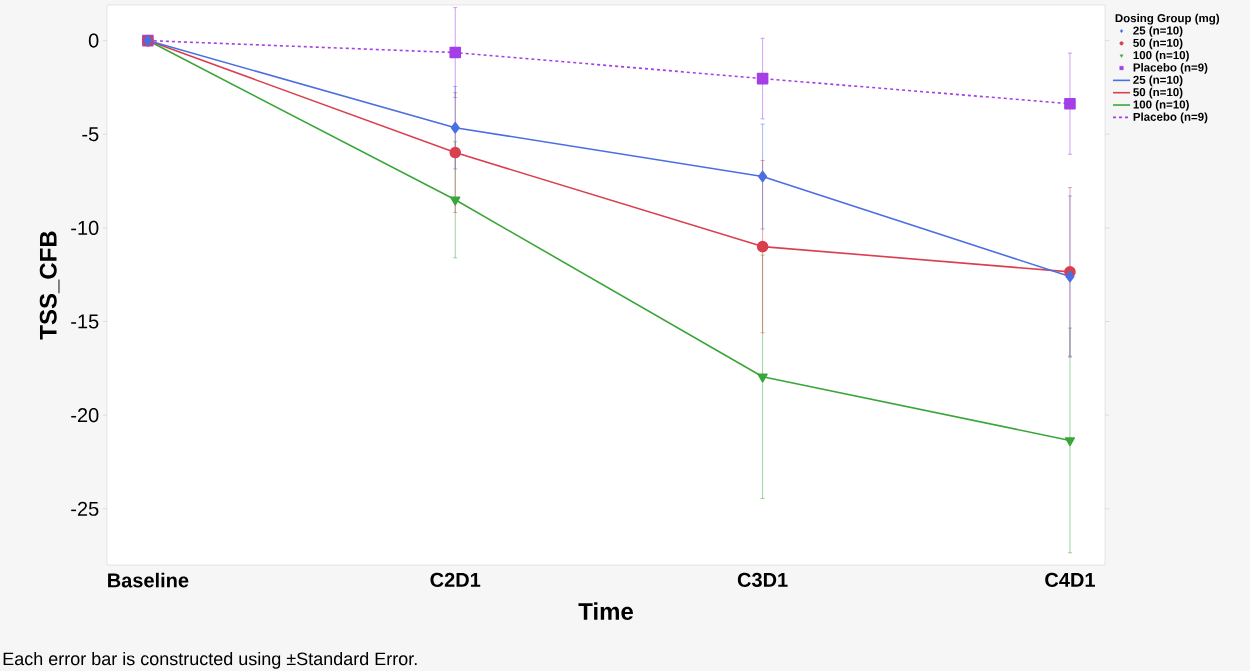  What do you see at coordinates (85, 508) in the screenshot?
I see `y-tick-label: -25` at bounding box center [85, 508].